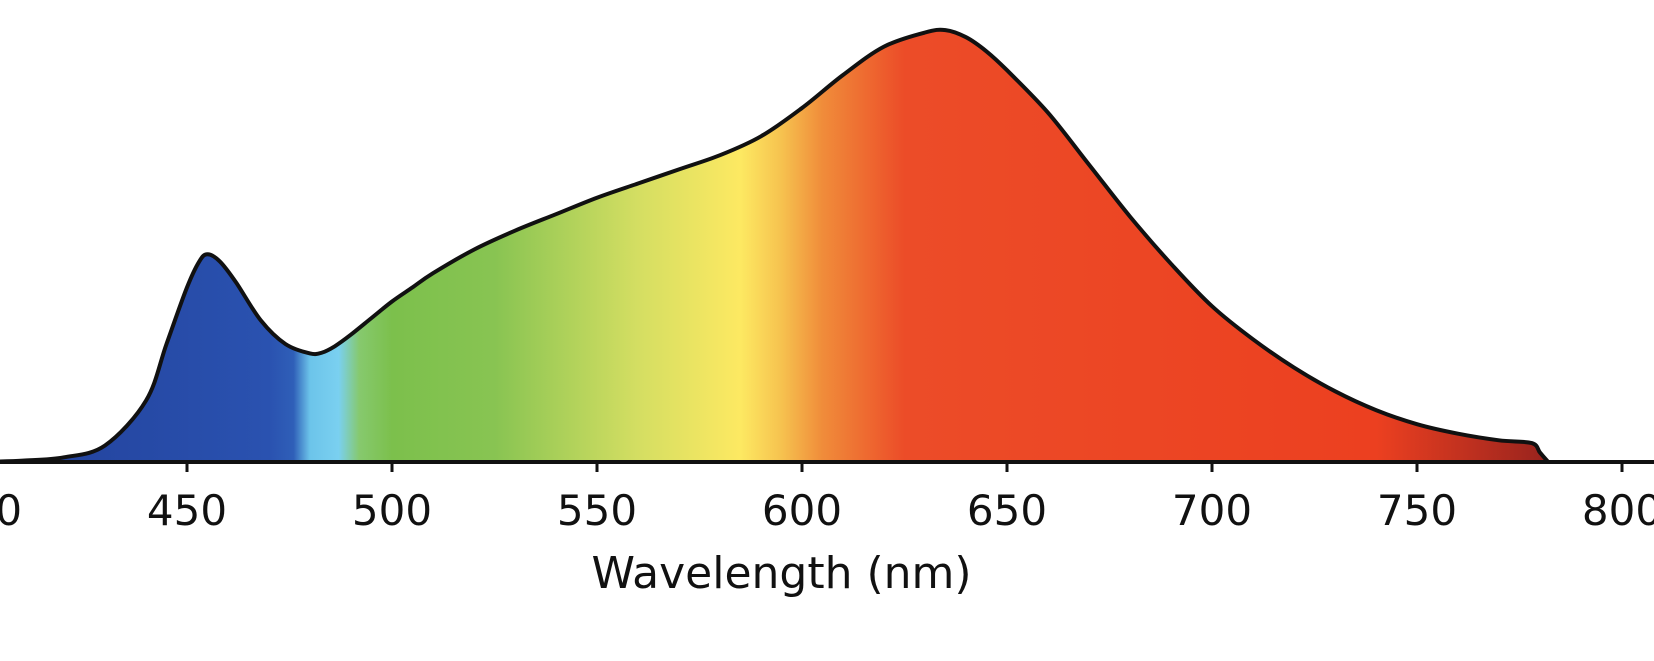 The image size is (1654, 661). What do you see at coordinates (597, 510) in the screenshot?
I see `x-tick-label: 550` at bounding box center [597, 510].